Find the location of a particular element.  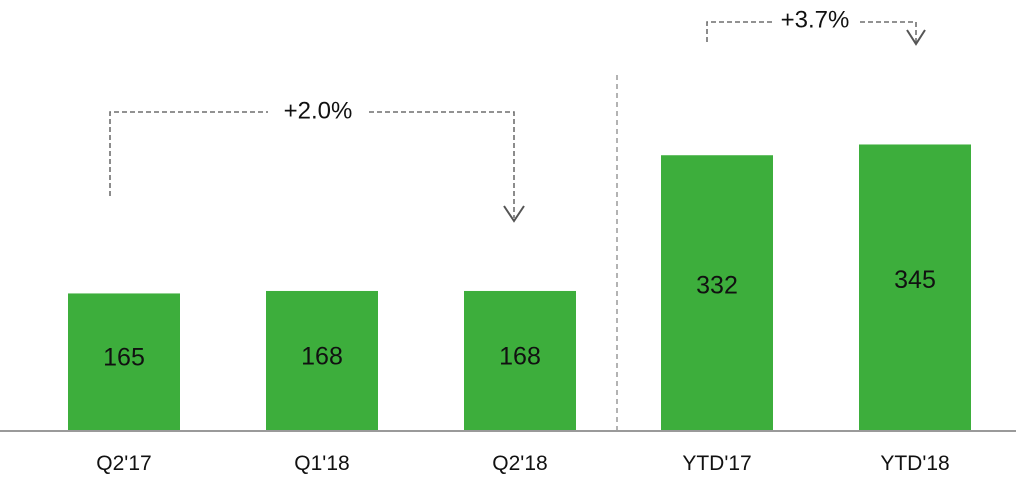

category-label: Q2'17 is located at coordinates (123, 463).